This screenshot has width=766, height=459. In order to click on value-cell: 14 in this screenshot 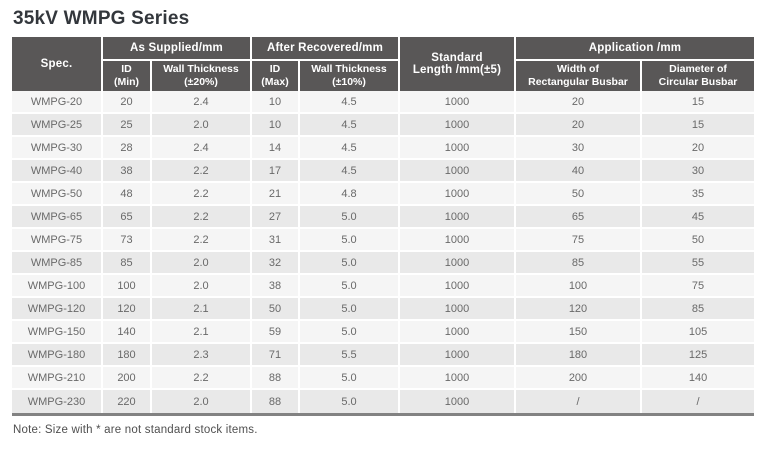, I will do `click(276, 148)`.